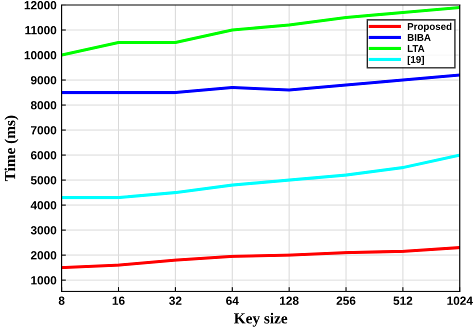 This screenshot has width=474, height=333. What do you see at coordinates (43, 255) in the screenshot?
I see `y-tick-label: 2000` at bounding box center [43, 255].